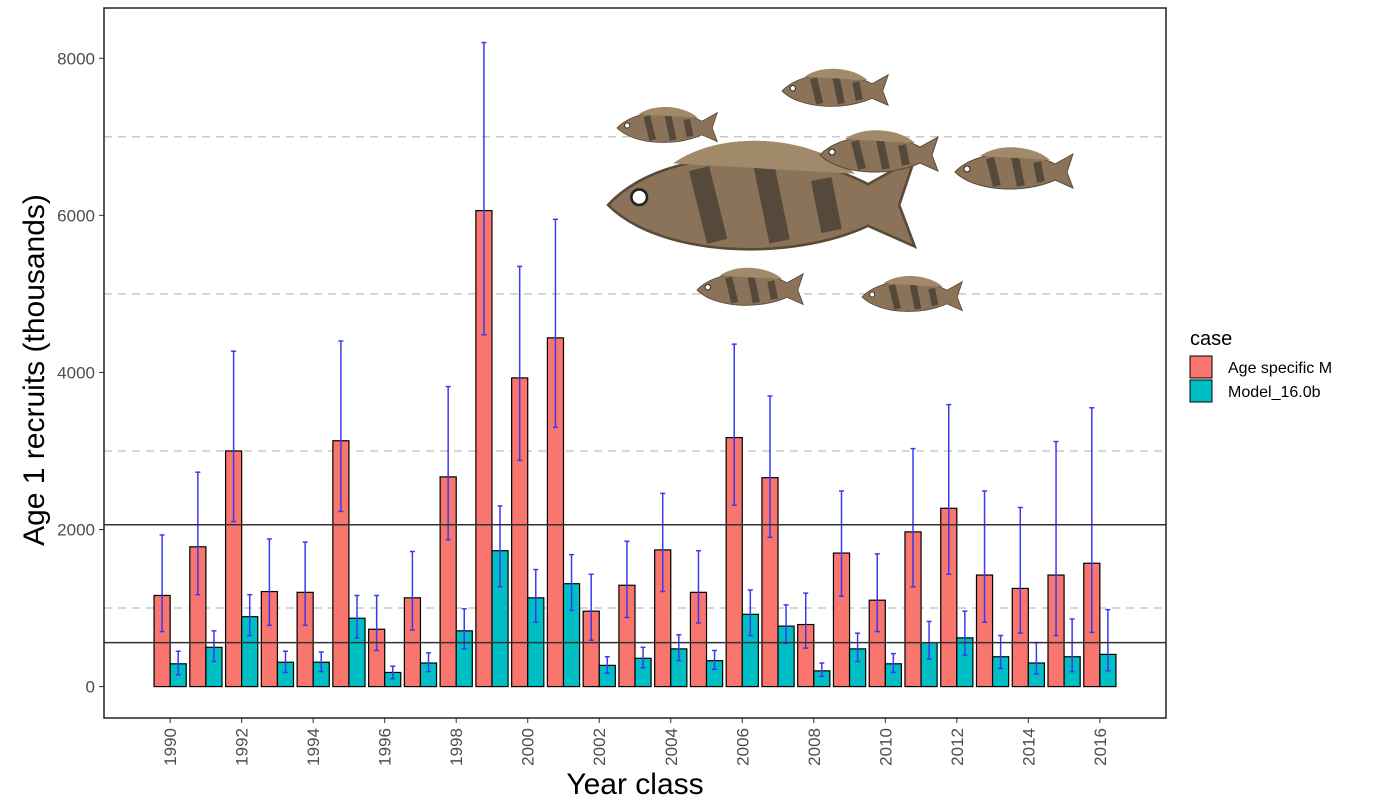  I want to click on x-tick-label: 1996, so click(385, 747).